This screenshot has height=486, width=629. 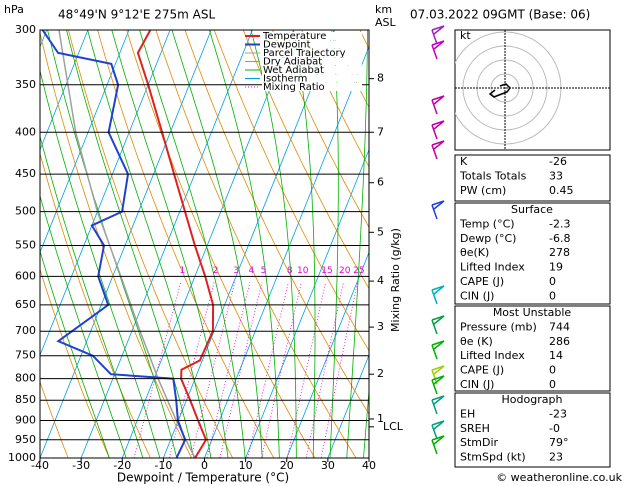 I want to click on table-label: θe (K), so click(x=476, y=341).